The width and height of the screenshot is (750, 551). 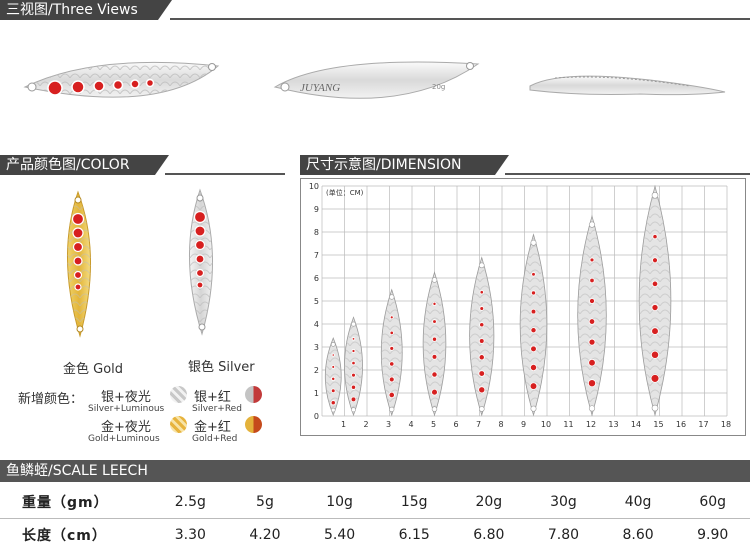 What do you see at coordinates (343, 424) in the screenshot?
I see `x-tick-label: 1` at bounding box center [343, 424].